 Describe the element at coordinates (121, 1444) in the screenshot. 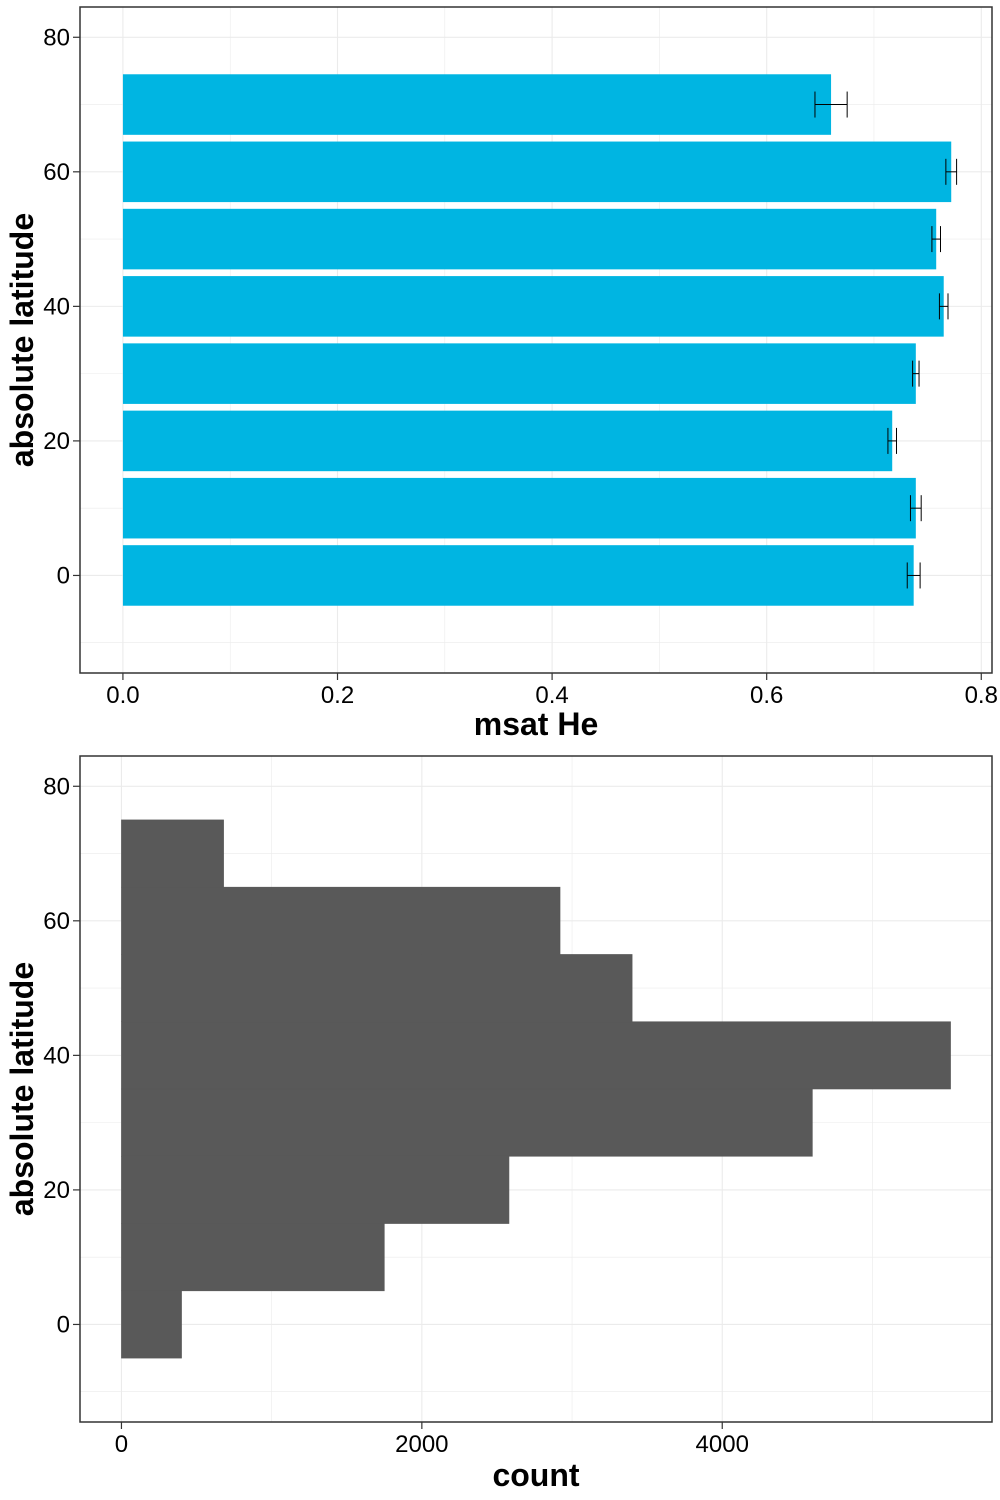

I see `x-tick-label: 0` at that location.